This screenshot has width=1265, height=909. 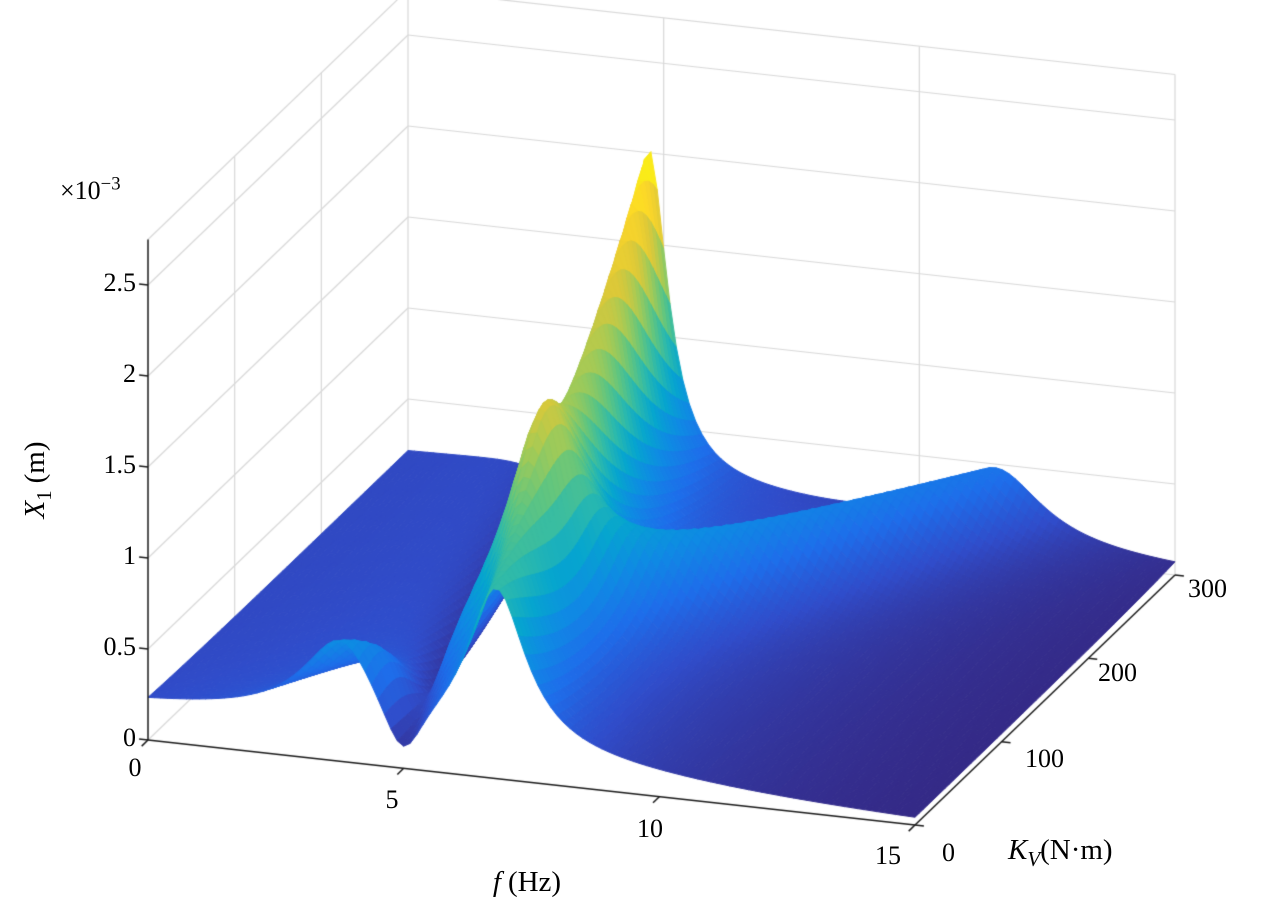 What do you see at coordinates (948, 852) in the screenshot?
I see `y-tick-label: 0` at bounding box center [948, 852].